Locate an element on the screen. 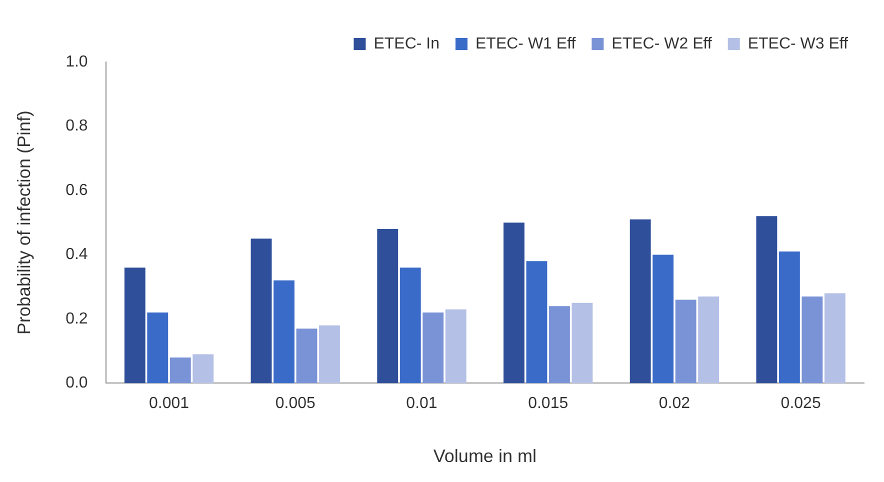  legend-label: ETEC- W2 Eff is located at coordinates (662, 43).